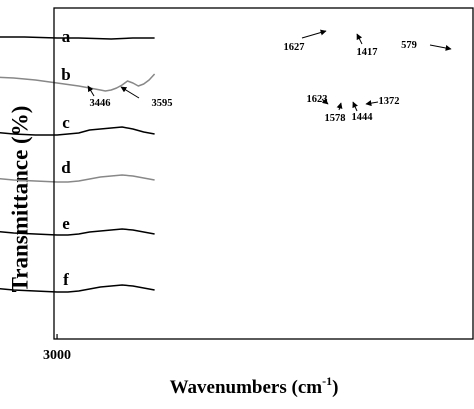 The height and width of the screenshot is (409, 474). What do you see at coordinates (66, 223) in the screenshot?
I see `series-label-e: e` at bounding box center [66, 223].